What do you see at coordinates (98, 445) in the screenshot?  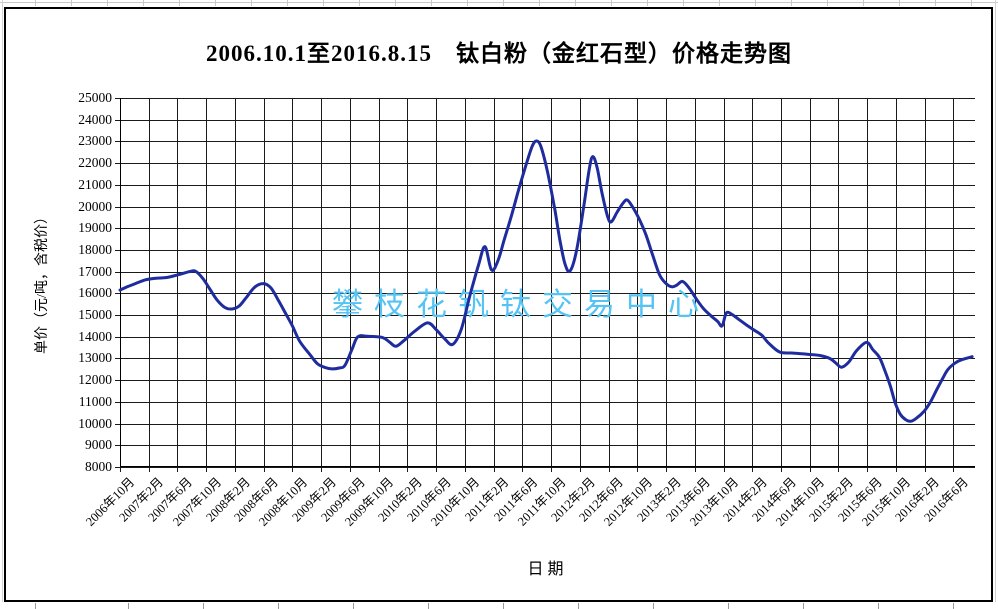 I see `y-tick-label: 9000` at bounding box center [98, 445].